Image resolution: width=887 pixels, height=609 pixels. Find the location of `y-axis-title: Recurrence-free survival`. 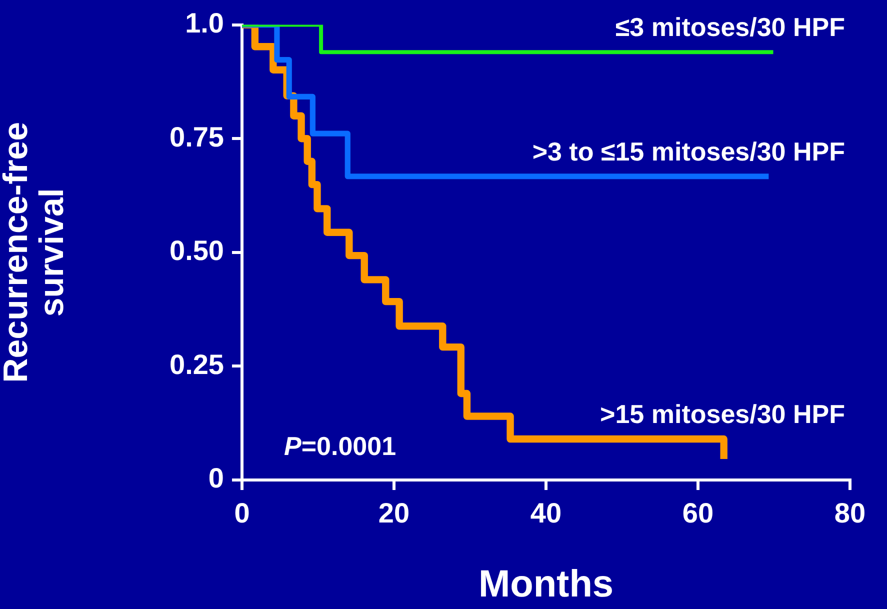

y-axis-title: Recurrence-free survival is located at coordinates (35, 252).